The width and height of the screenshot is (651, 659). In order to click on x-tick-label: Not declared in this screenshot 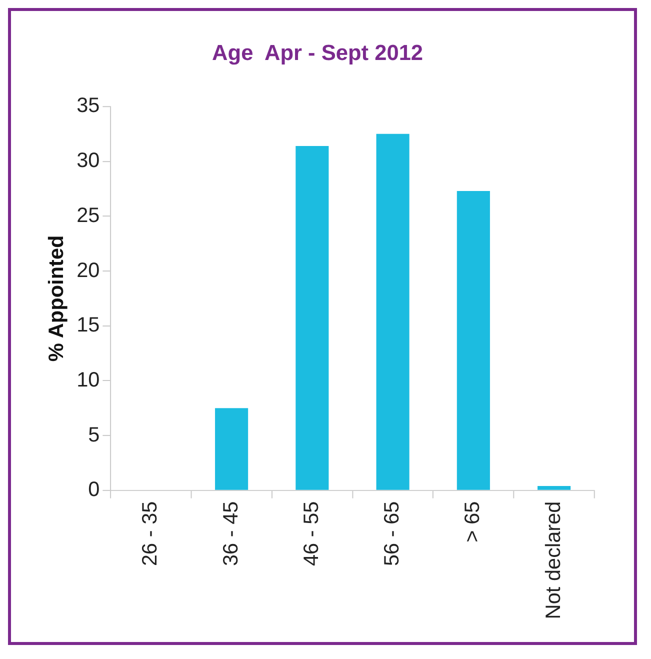, I will do `click(553, 560)`.